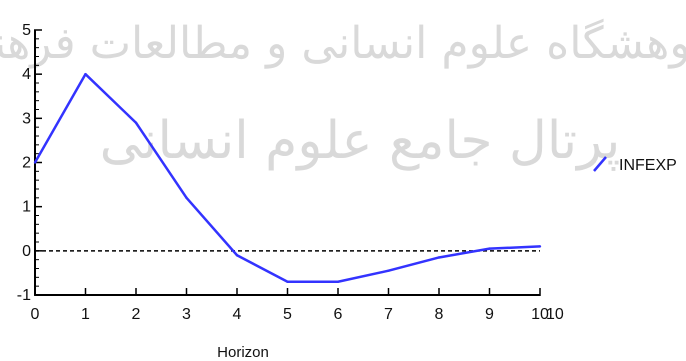  I want to click on x-tick-label: 0, so click(35, 314).